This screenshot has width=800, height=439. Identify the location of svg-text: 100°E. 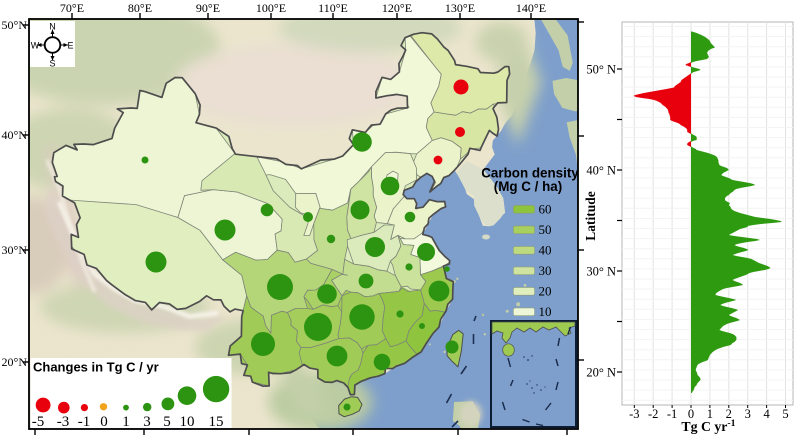
(271, 8).